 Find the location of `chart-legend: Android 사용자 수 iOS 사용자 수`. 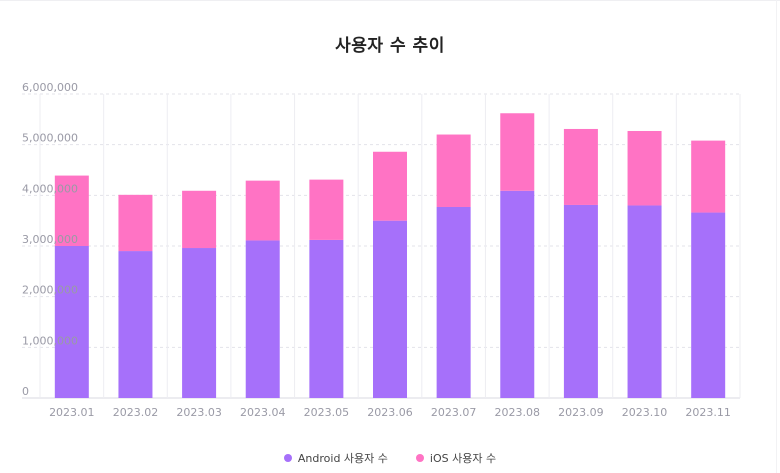

chart-legend: Android 사용자 수 iOS 사용자 수 is located at coordinates (390, 458).